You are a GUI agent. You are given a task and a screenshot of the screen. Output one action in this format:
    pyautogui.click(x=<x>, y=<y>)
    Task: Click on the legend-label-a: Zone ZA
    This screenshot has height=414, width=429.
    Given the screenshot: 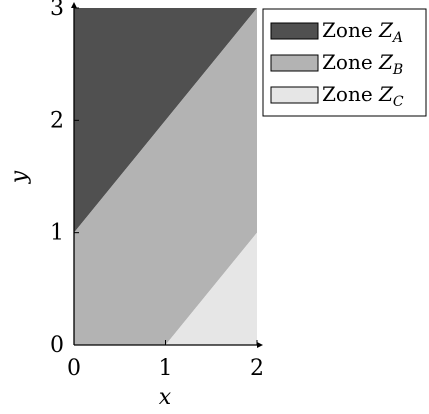 What is the action you would take?
    pyautogui.click(x=362, y=32)
    